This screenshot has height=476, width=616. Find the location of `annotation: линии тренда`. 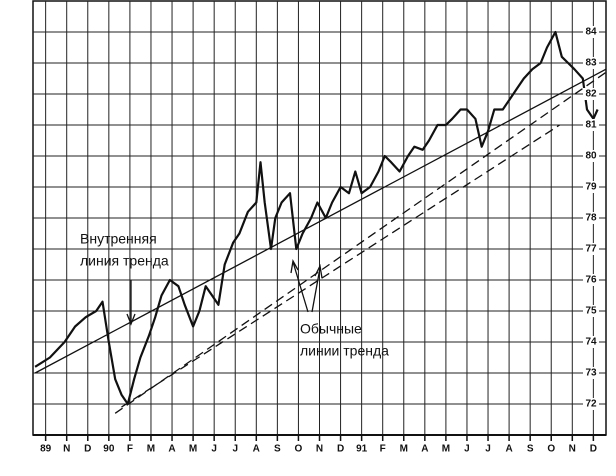

annotation: линии тренда is located at coordinates (344, 351).